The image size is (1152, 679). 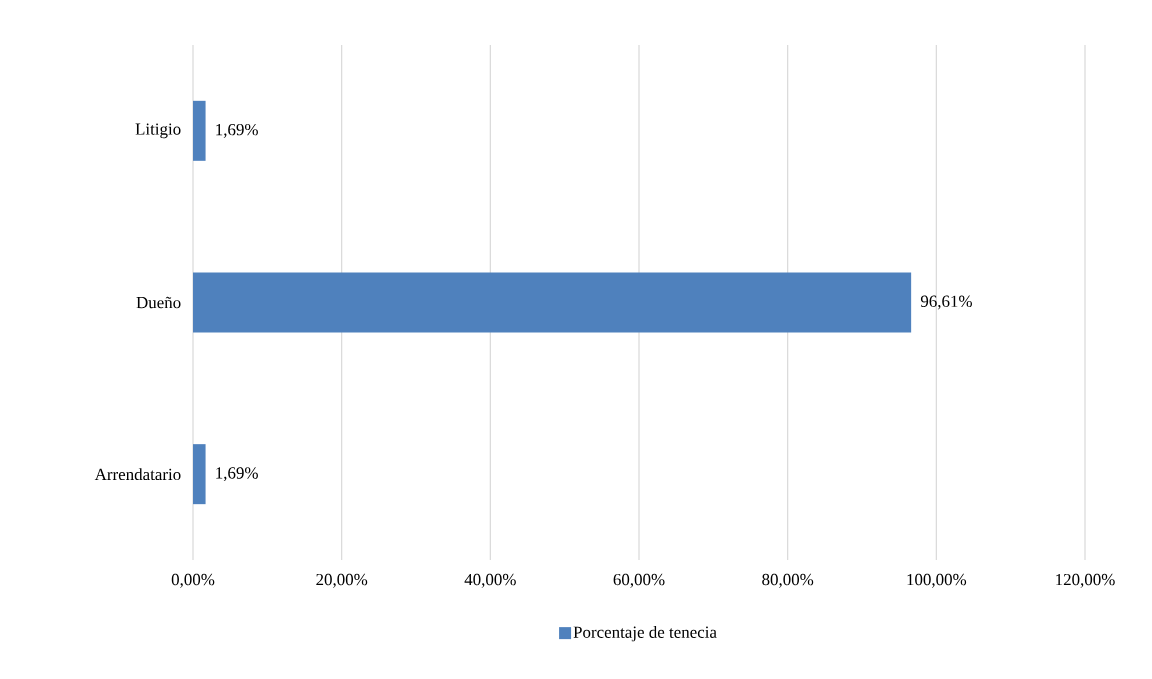 What do you see at coordinates (946, 302) in the screenshot?
I see `data-label: 96,61%` at bounding box center [946, 302].